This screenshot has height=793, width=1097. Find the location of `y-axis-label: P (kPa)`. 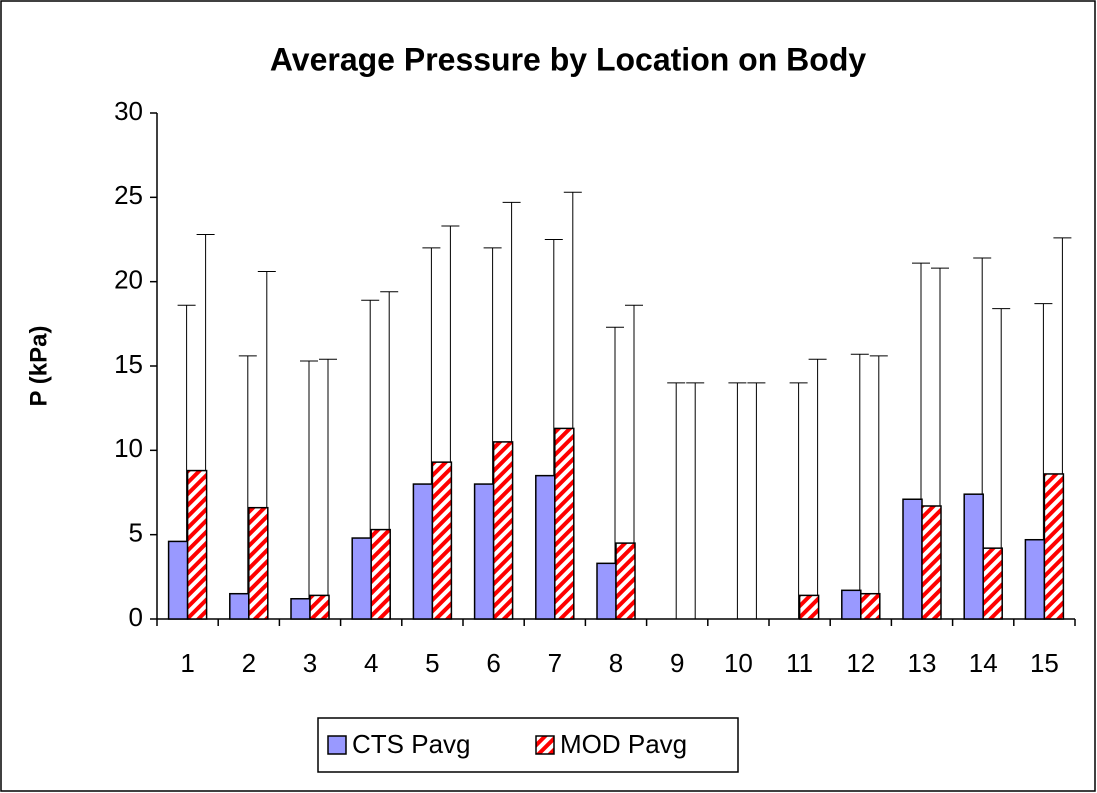

y-axis-label: P (kPa) is located at coordinates (38, 366).